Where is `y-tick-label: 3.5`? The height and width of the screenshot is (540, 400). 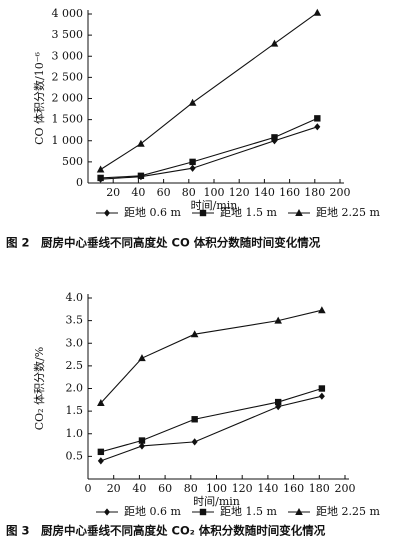
y-tick-label: 3.5 is located at coordinates (75, 320).